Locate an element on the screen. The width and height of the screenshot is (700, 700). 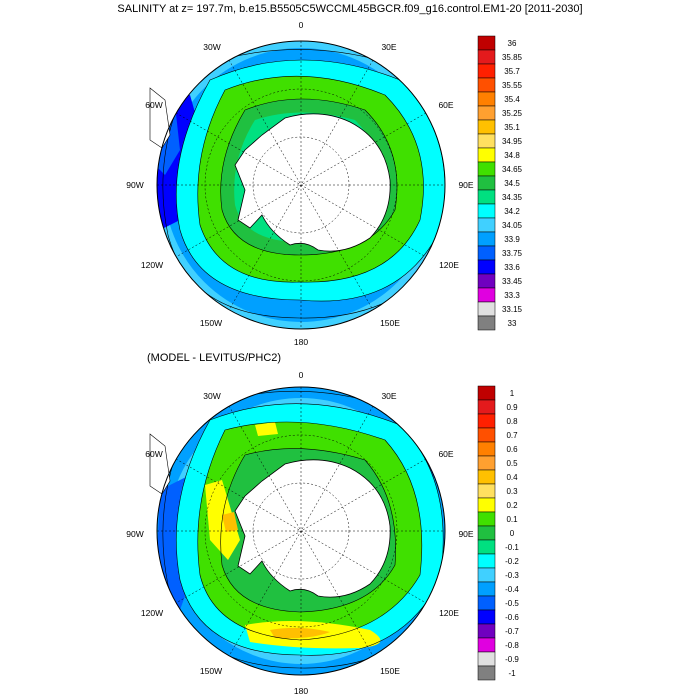
top-lon-label: 120E is located at coordinates (449, 265).